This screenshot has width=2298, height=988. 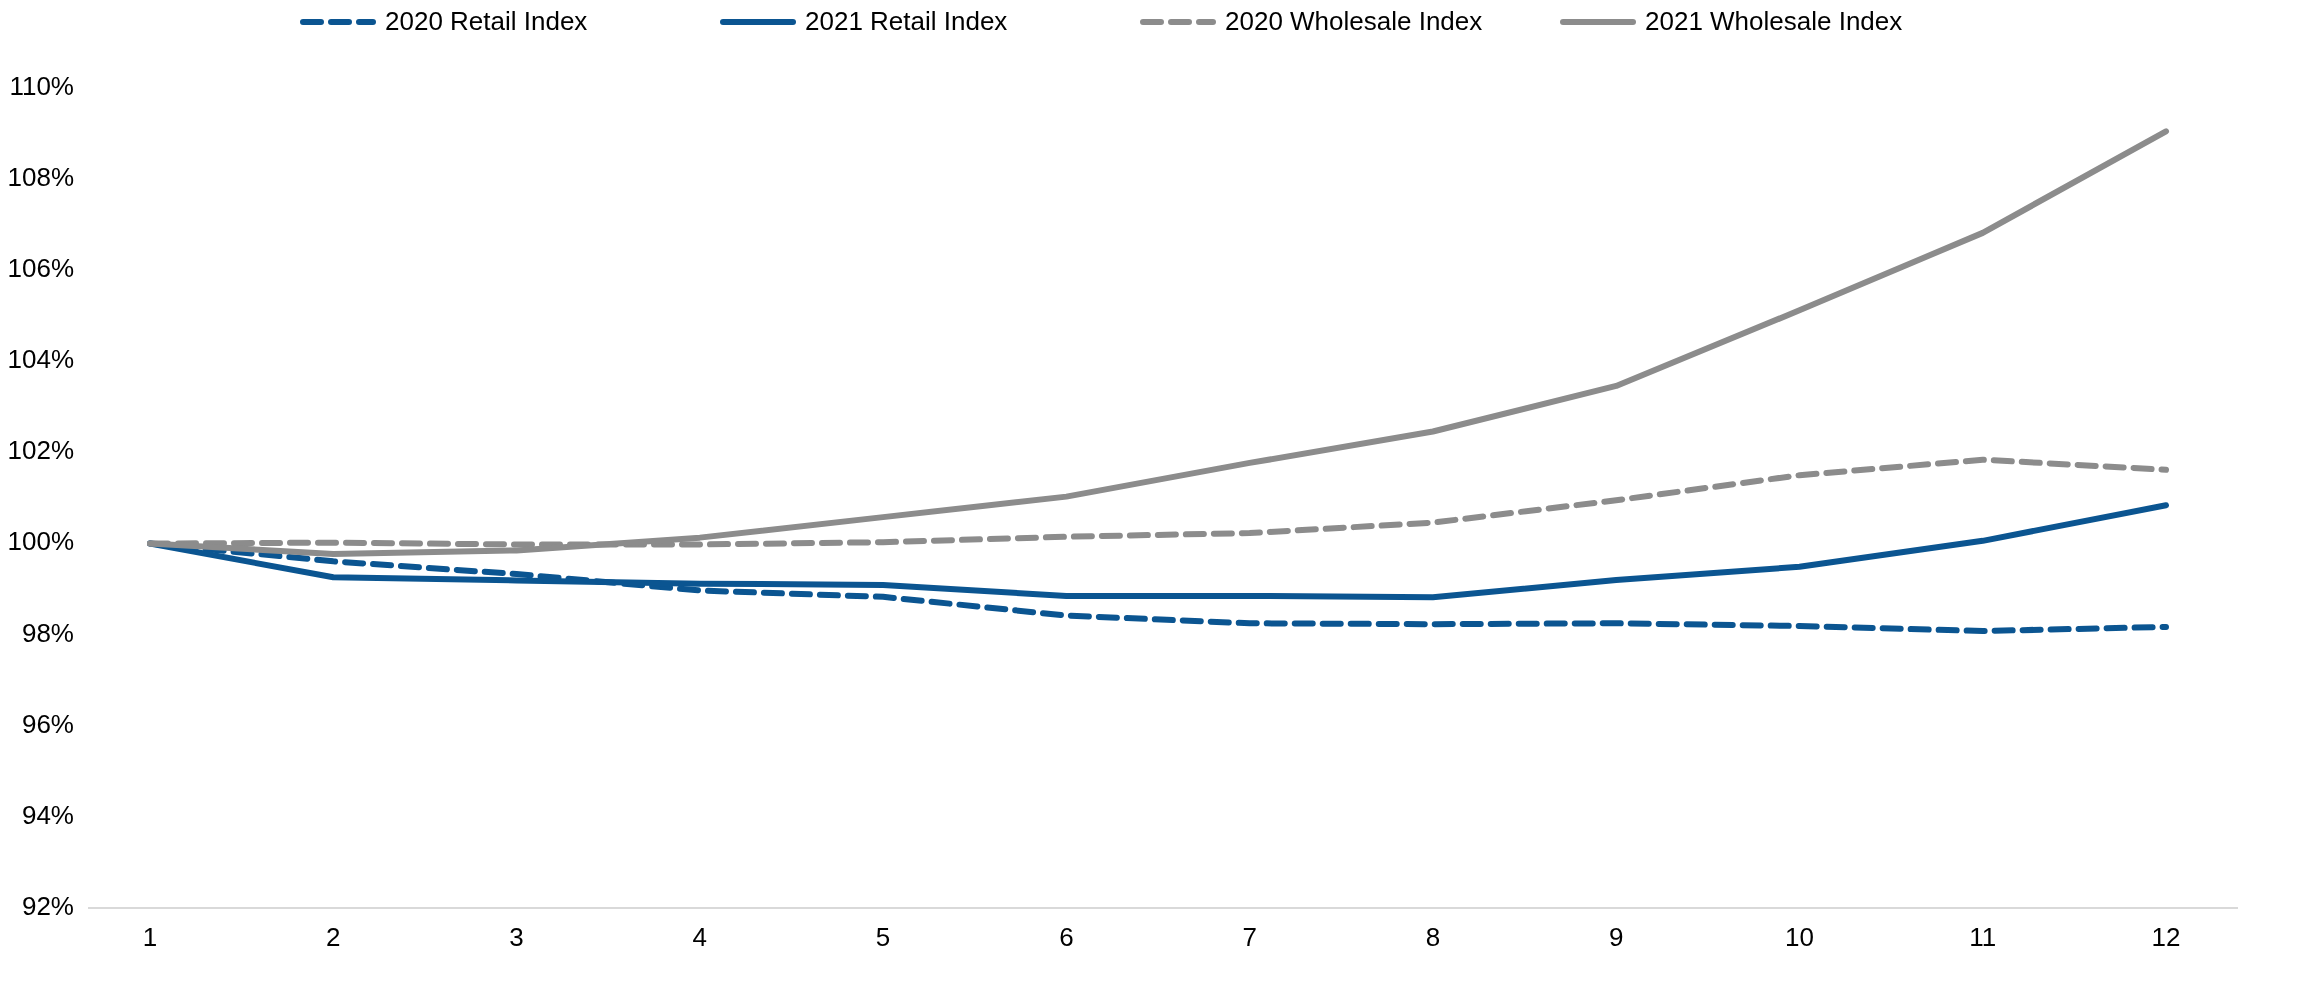 What do you see at coordinates (1983, 937) in the screenshot?
I see `x-tick-label: 11` at bounding box center [1983, 937].